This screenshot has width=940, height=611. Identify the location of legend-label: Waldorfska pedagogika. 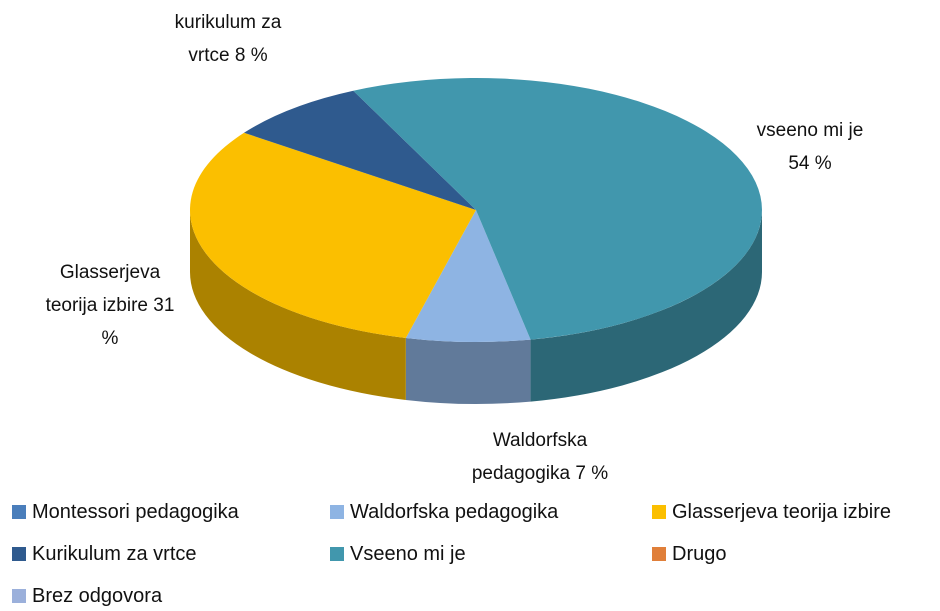
(454, 511).